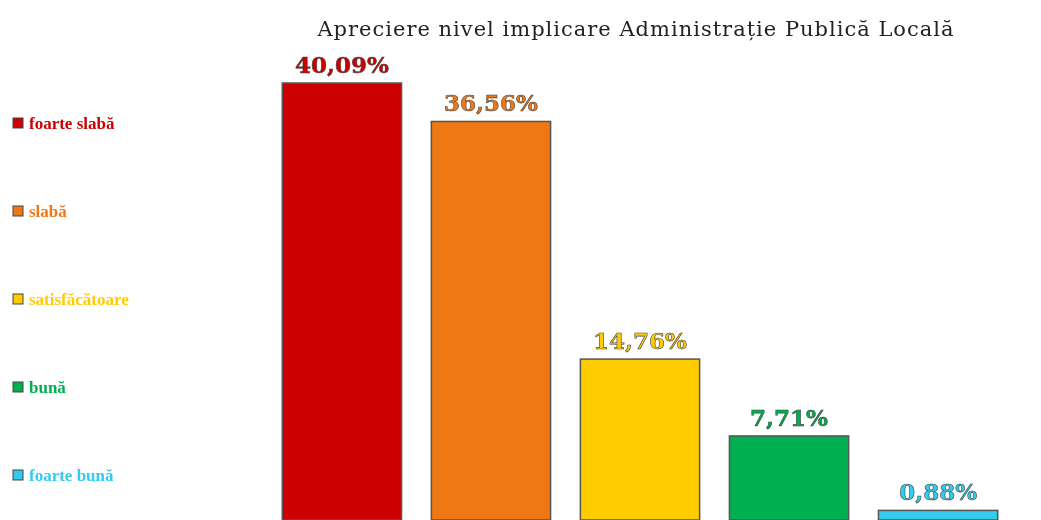 This screenshot has height=520, width=1041. I want to click on legend-label: slabă, so click(48, 211).